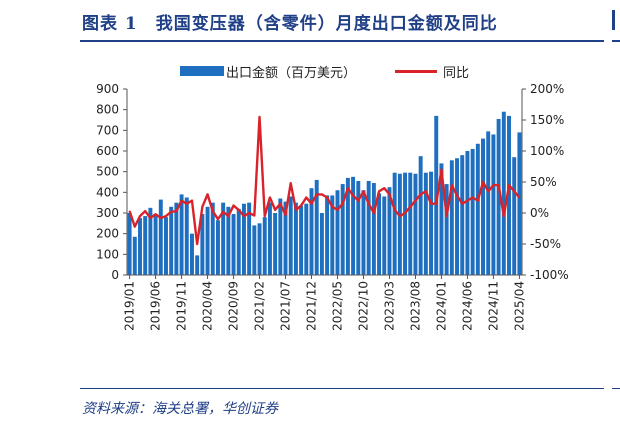 The height and width of the screenshot is (429, 620). Describe the element at coordinates (107, 151) in the screenshot. I see `y-left-tick-label: 600` at that location.